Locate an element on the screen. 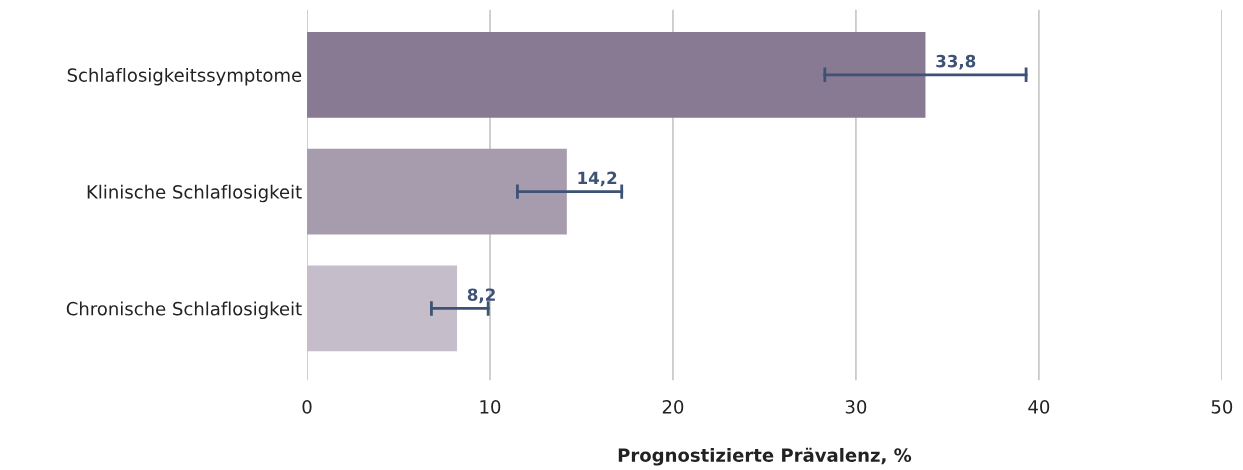  data-label: 14,2 is located at coordinates (597, 179).